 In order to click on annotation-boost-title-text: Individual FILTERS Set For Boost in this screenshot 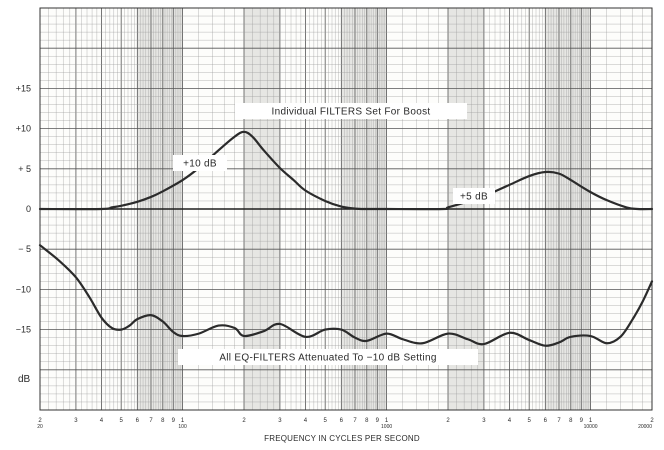, I will do `click(351, 112)`.